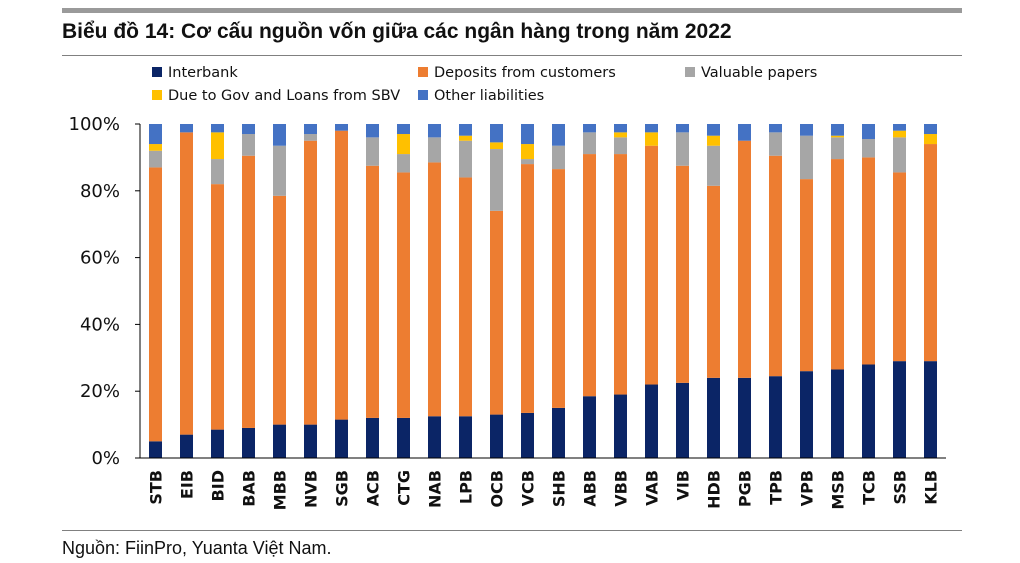 The height and width of the screenshot is (563, 1020). What do you see at coordinates (100, 324) in the screenshot?
I see `y-tick-label: 40%` at bounding box center [100, 324].